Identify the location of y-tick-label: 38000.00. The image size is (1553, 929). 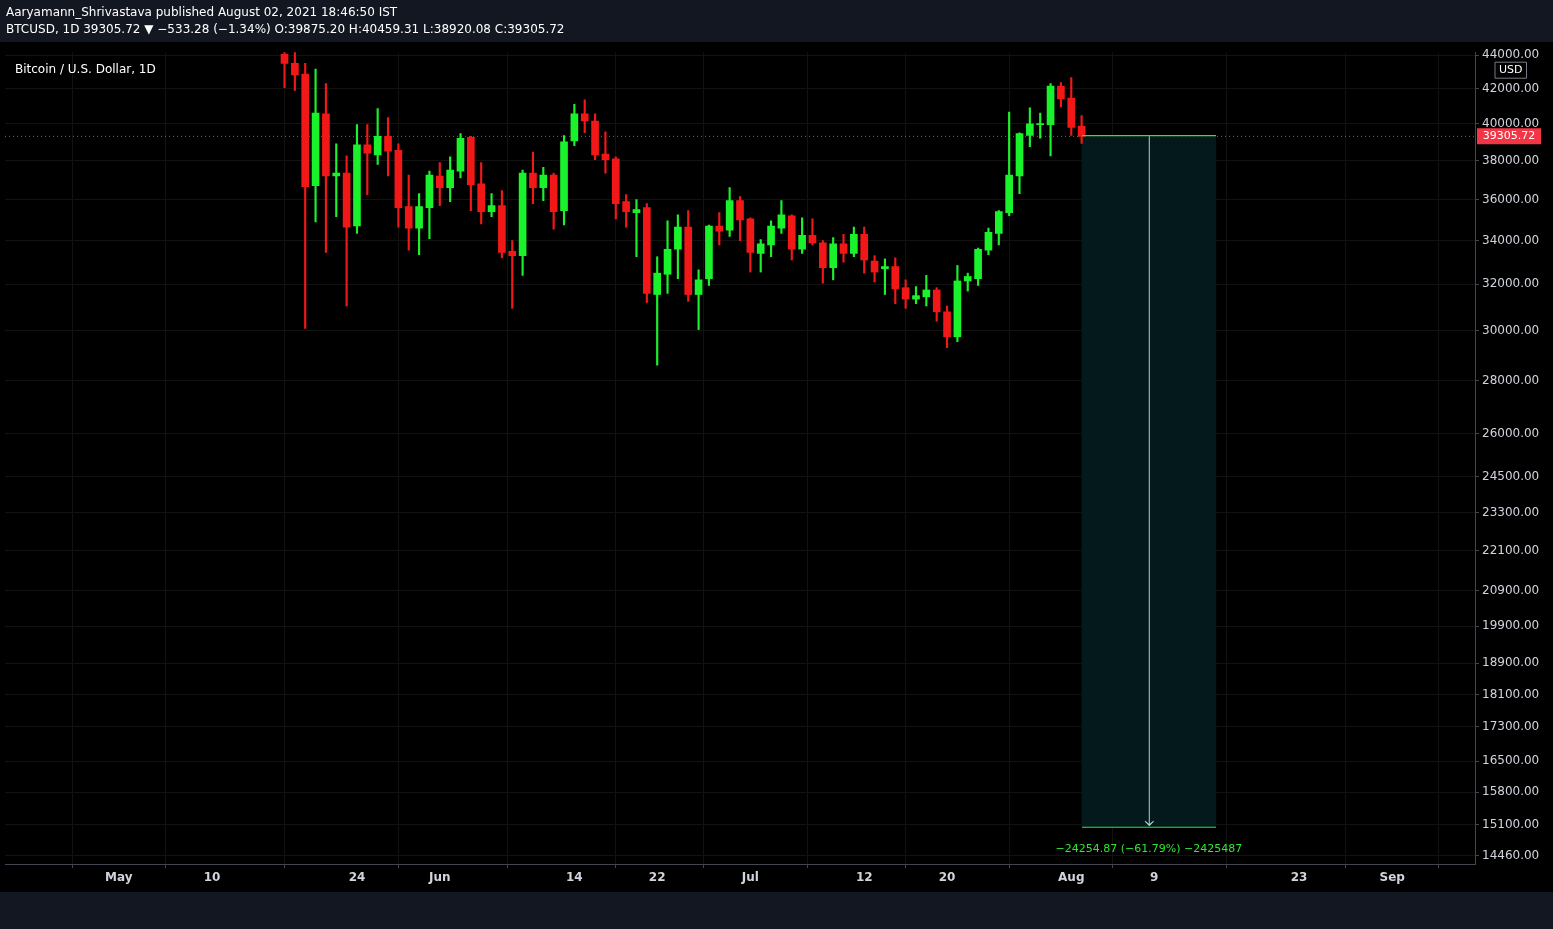
(1511, 159).